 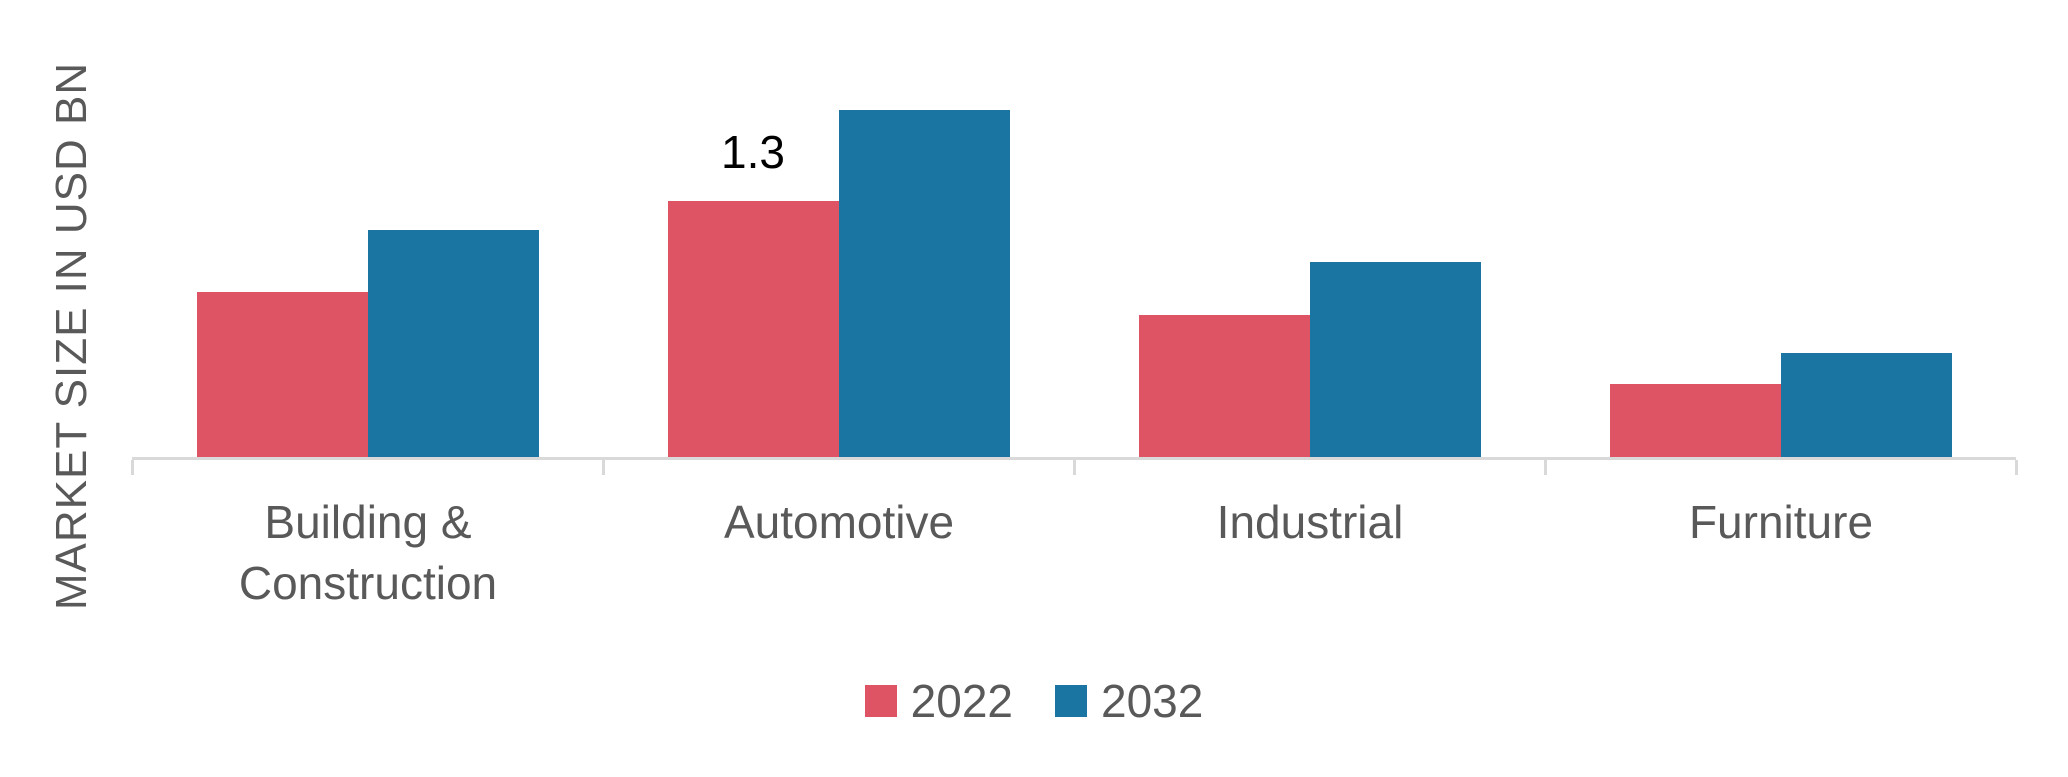 I want to click on x-axis-label-industrial: Industrial, so click(x=1310, y=522).